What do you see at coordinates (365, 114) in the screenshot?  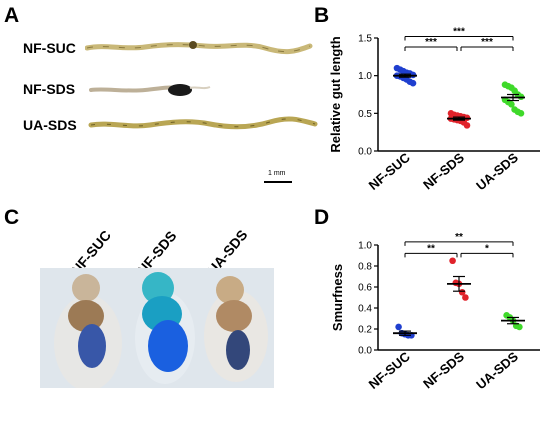 I see `y-tick-label: 0.5` at bounding box center [365, 114].